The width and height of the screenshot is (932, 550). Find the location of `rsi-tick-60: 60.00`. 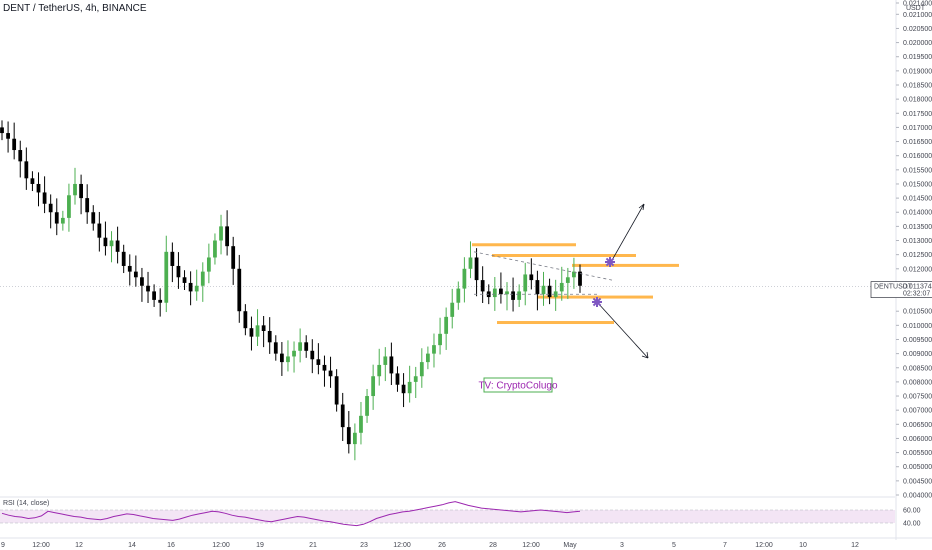

rsi-tick-60: 60.00 is located at coordinates (912, 511).